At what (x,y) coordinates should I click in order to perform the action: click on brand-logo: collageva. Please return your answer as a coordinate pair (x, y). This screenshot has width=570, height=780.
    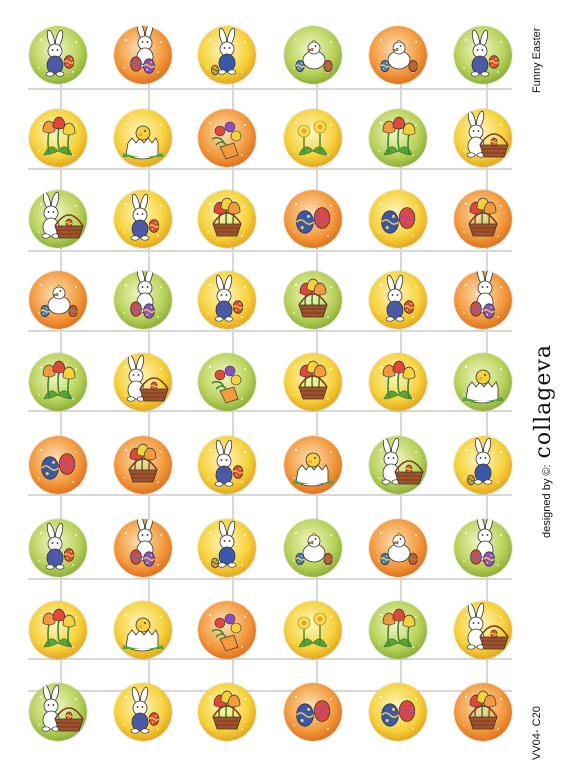
    Looking at the image, I should click on (543, 401).